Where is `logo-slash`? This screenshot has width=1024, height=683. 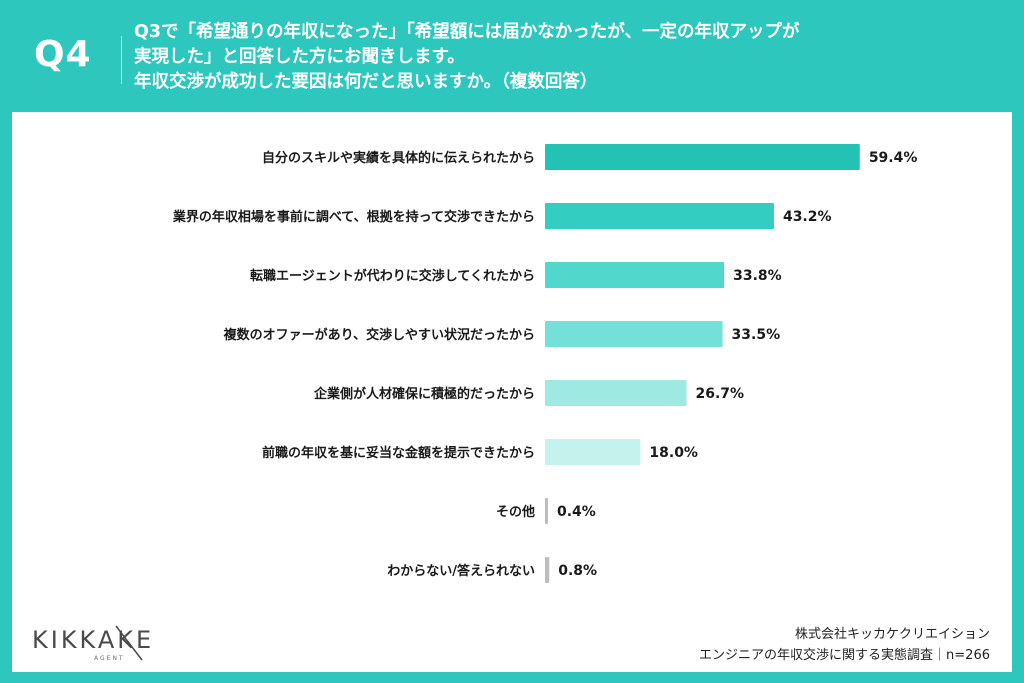 logo-slash is located at coordinates (129, 643).